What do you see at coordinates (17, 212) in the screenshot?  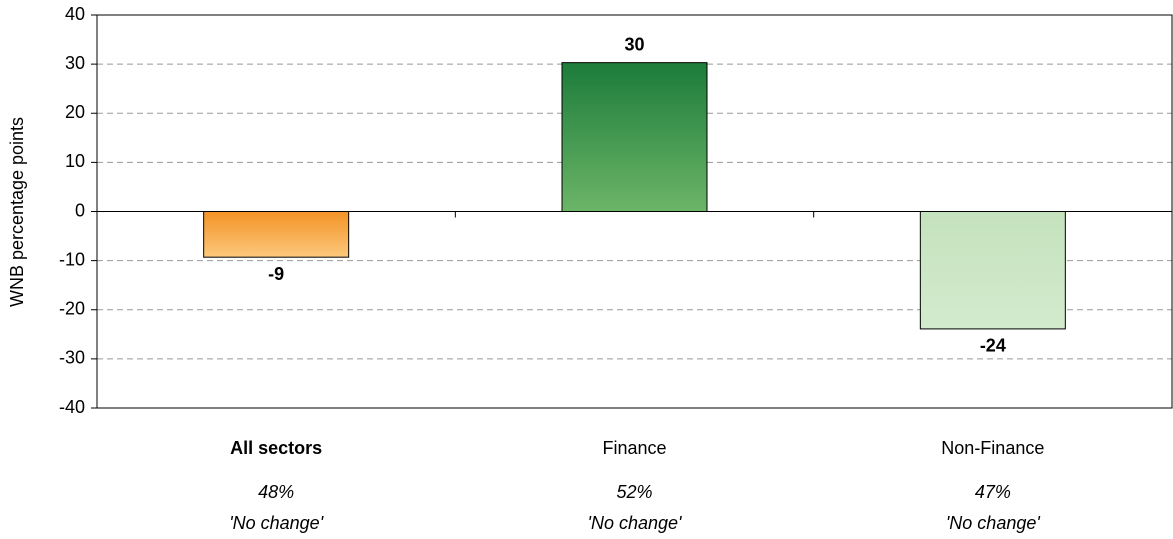 I see `y-axis-label: WNB percentage points` at bounding box center [17, 212].